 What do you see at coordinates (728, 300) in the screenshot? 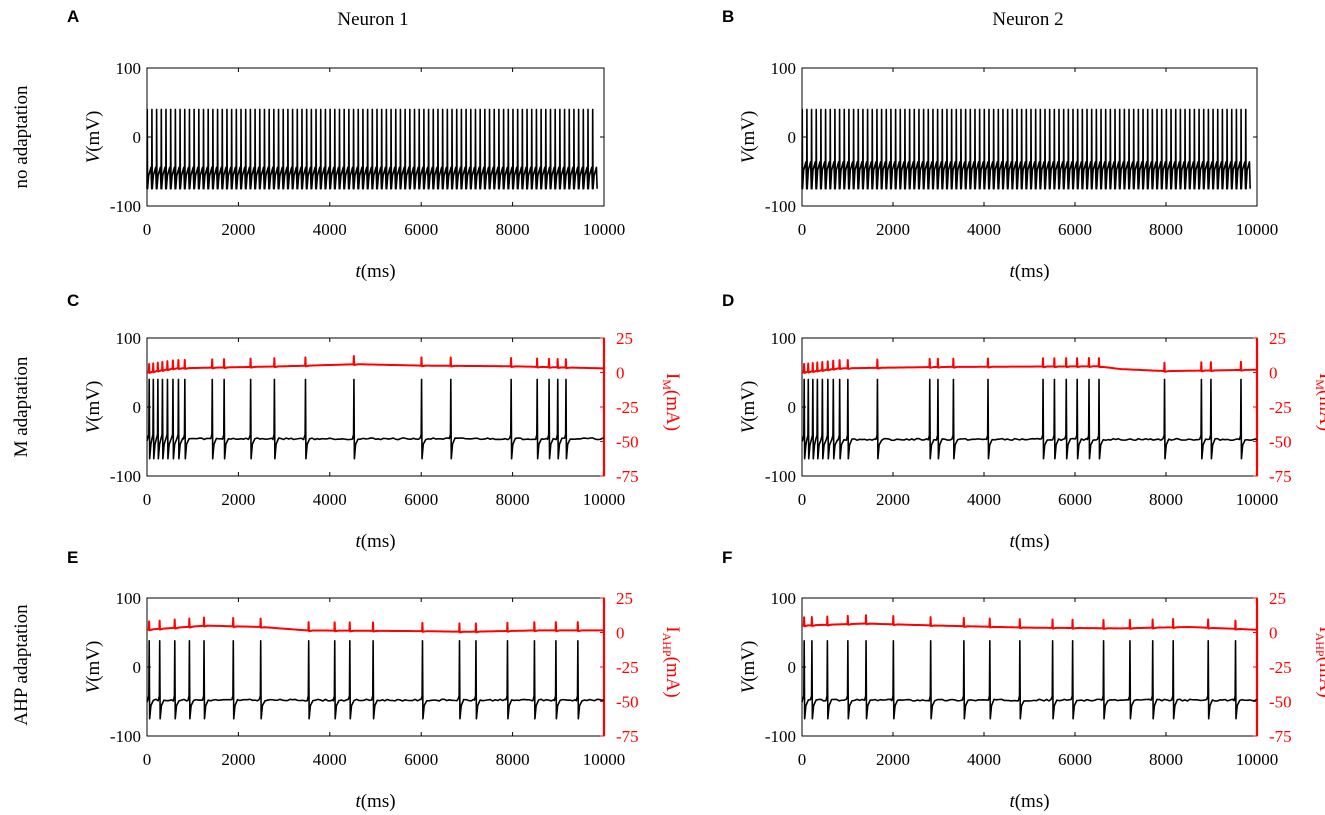
I see `panel-letter-D: D` at bounding box center [728, 300].